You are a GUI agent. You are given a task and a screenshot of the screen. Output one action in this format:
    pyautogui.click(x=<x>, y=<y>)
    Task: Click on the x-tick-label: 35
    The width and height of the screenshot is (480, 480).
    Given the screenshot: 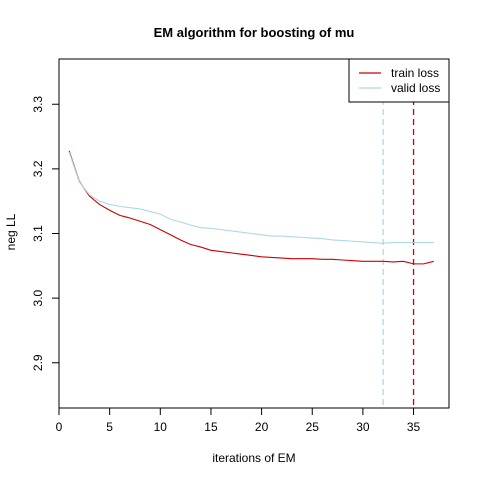 What is the action you would take?
    pyautogui.click(x=414, y=427)
    